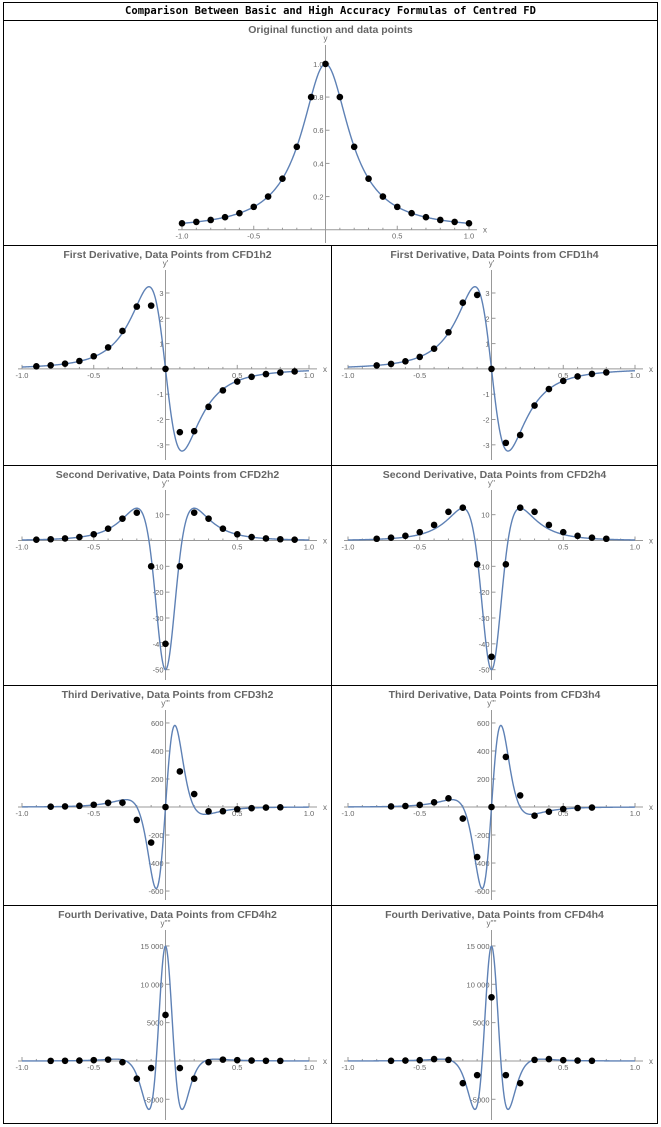  Describe the element at coordinates (161, 318) in the screenshot. I see `y-tick-label: 2` at that location.